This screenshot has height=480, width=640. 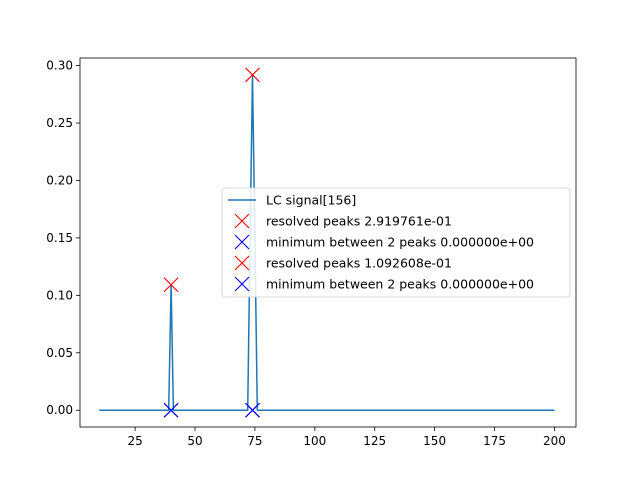 What do you see at coordinates (59, 66) in the screenshot?
I see `y-tick-label-6: 0.30` at bounding box center [59, 66].